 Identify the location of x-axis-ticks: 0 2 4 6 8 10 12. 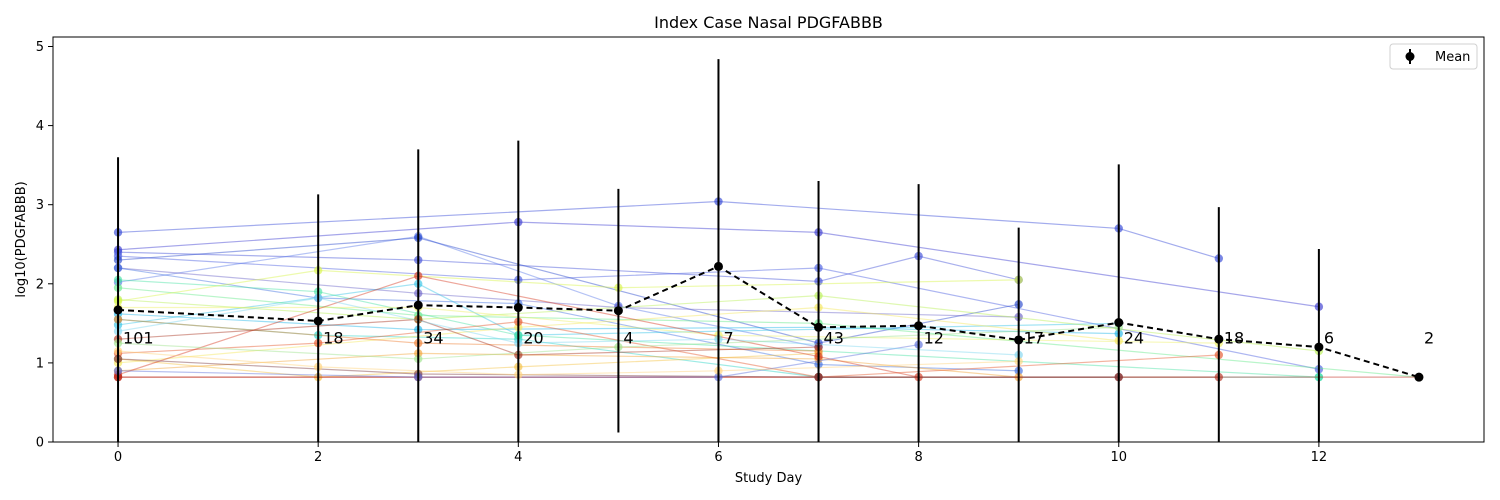
(720, 453).